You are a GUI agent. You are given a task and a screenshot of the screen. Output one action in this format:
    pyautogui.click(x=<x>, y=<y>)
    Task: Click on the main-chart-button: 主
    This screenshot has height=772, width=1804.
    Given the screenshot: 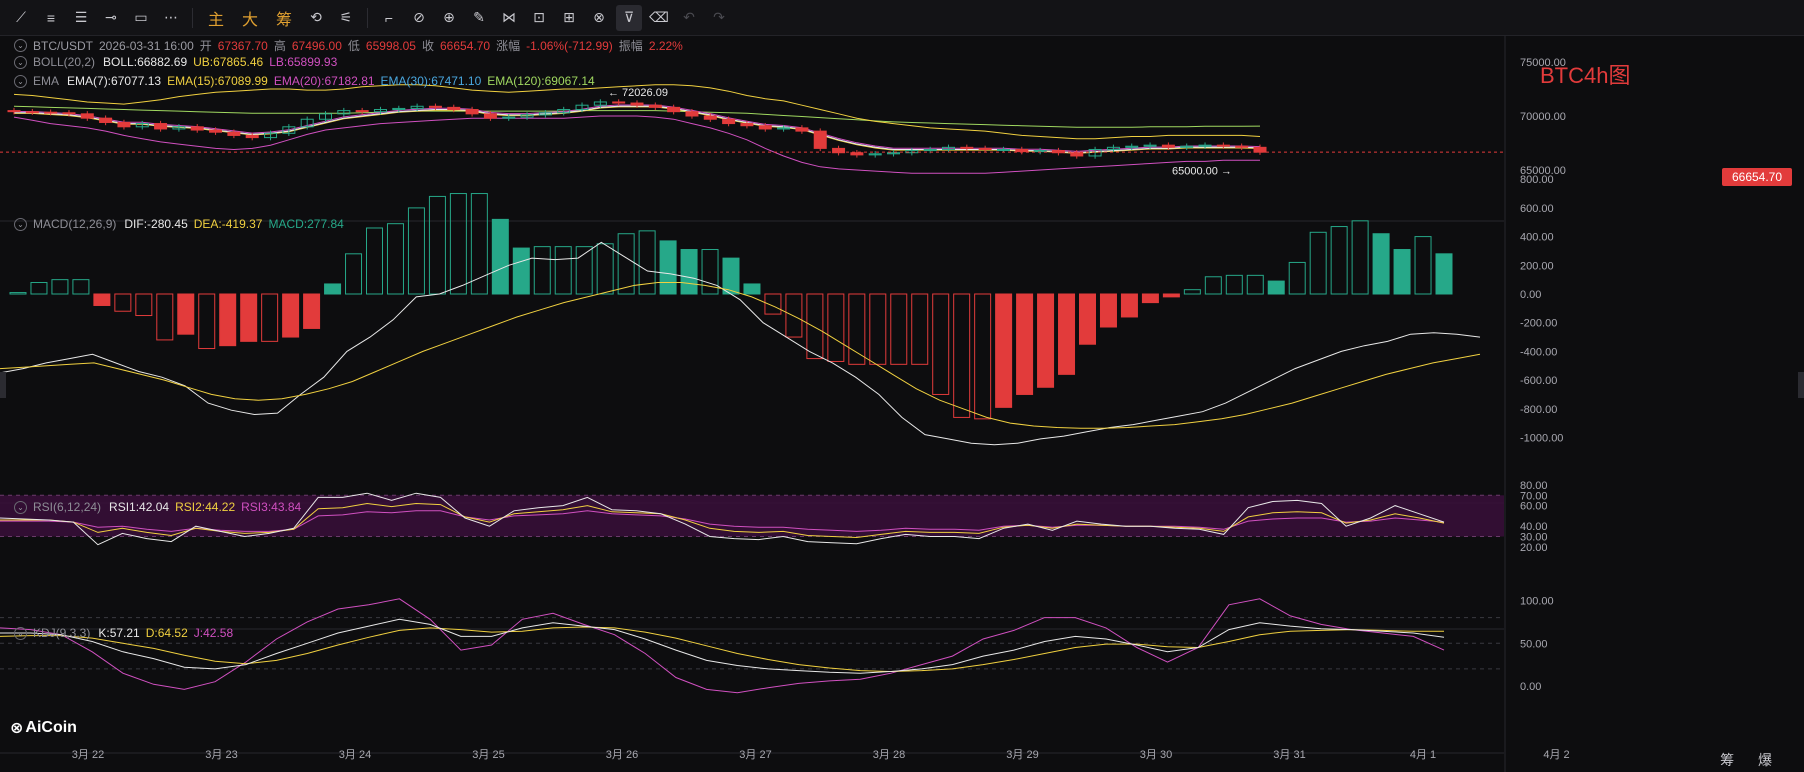 What is the action you would take?
    pyautogui.click(x=215, y=20)
    